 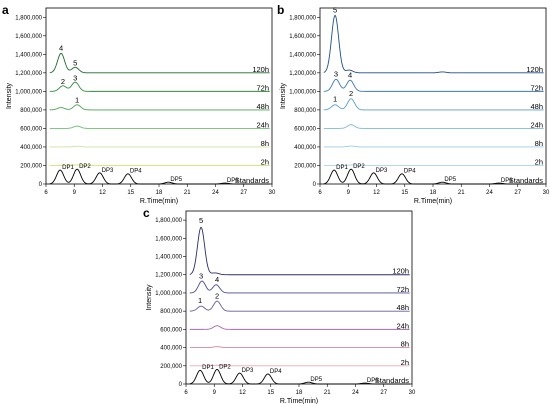 I want to click on trace-label: 8h, so click(x=539, y=143).